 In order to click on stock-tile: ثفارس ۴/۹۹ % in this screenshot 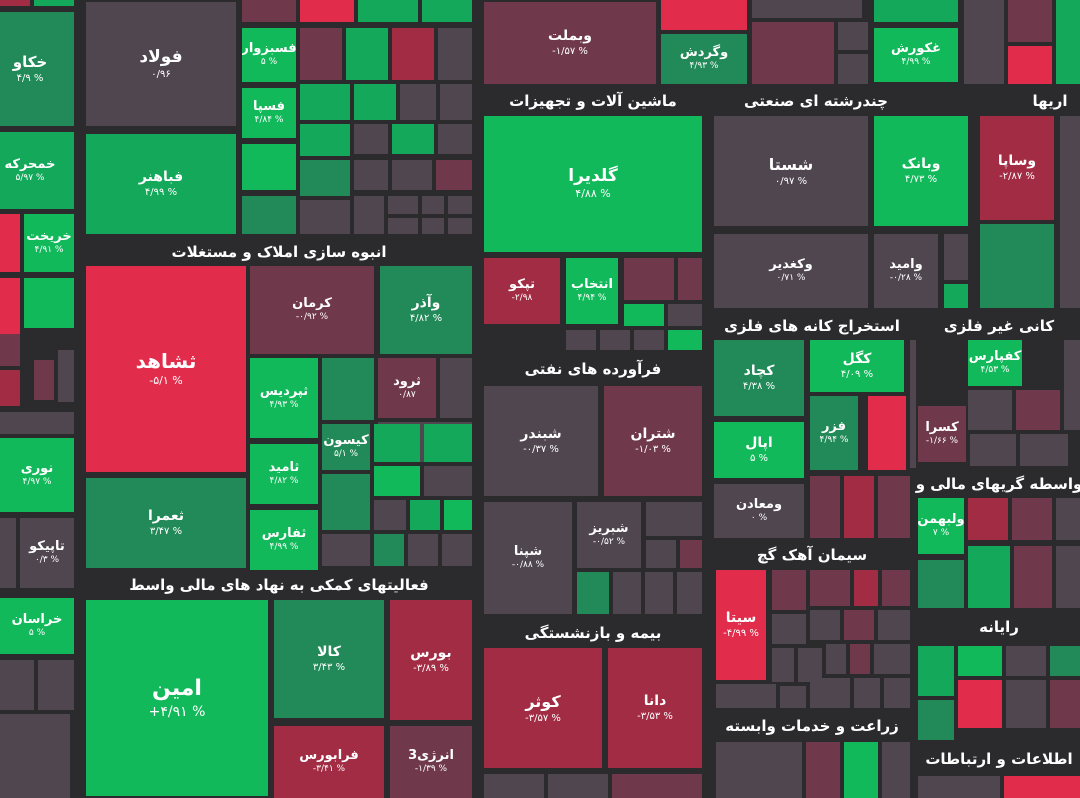, I will do `click(284, 540)`.